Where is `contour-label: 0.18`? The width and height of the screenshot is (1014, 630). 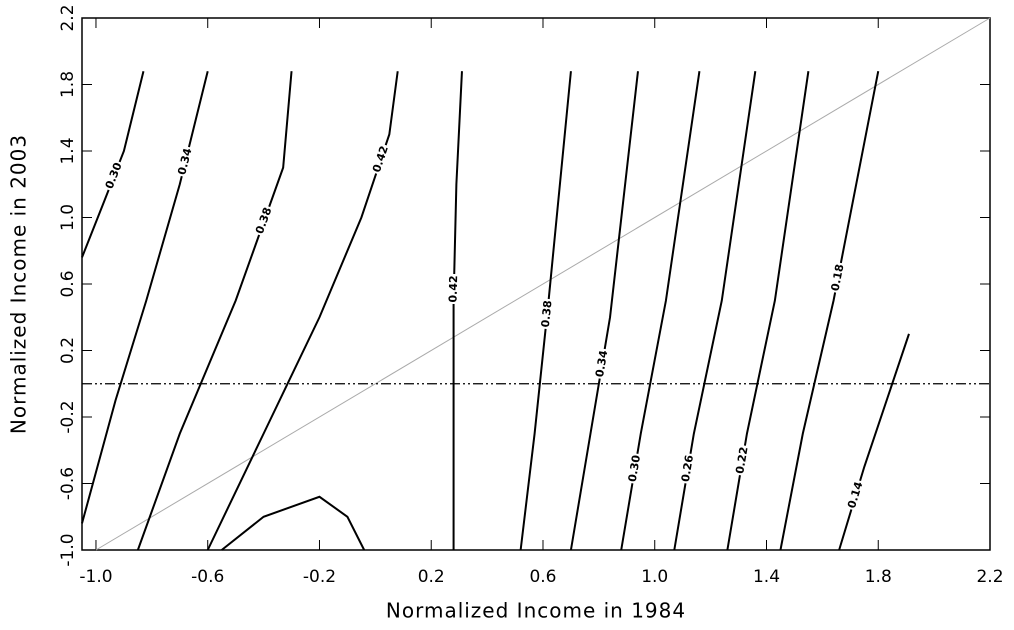 contour-label: 0.18 is located at coordinates (838, 277).